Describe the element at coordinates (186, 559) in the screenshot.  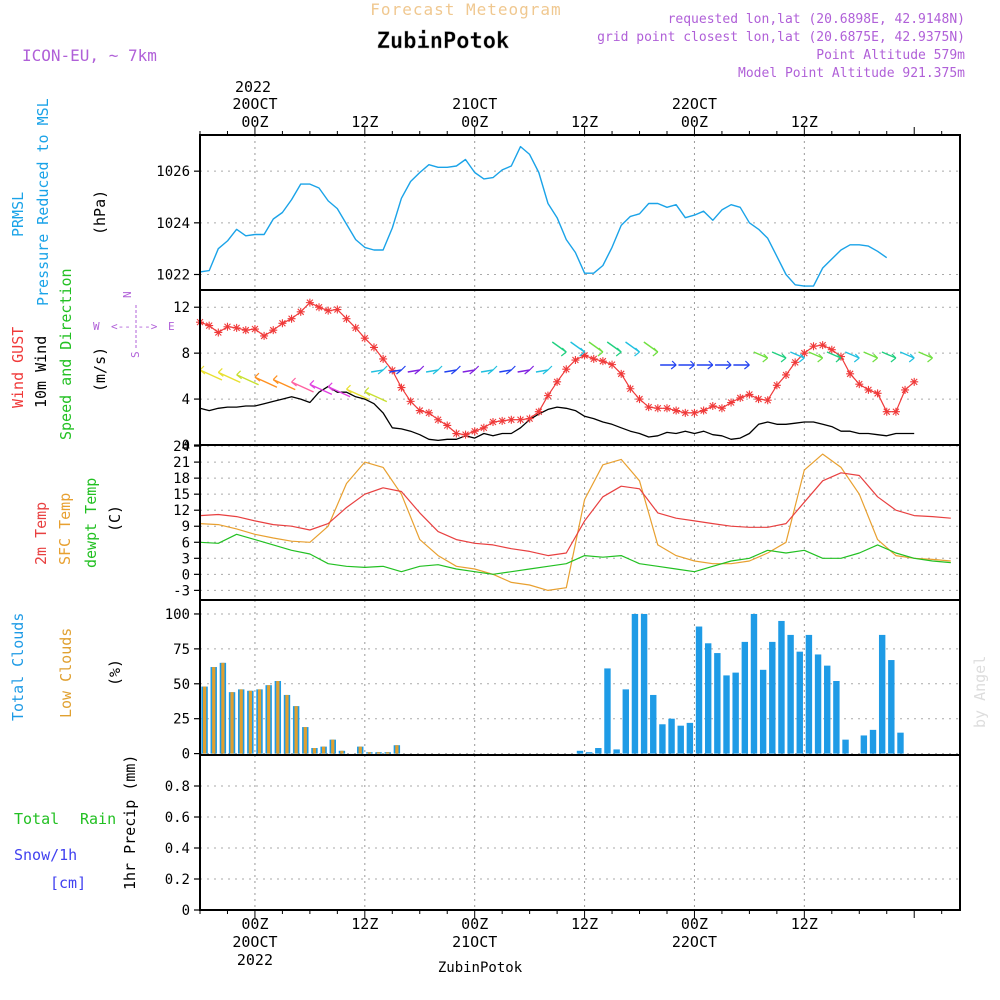
I see `y-tick-label: 3` at that location.